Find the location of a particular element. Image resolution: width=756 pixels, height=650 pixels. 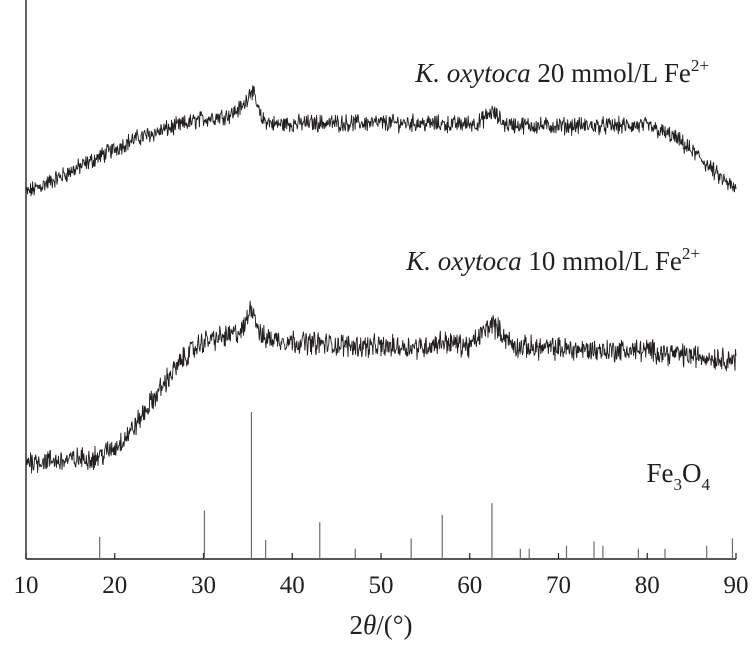

series-label: K. oxytoca 10 mmol/L Fe2+ is located at coordinates (552, 260).